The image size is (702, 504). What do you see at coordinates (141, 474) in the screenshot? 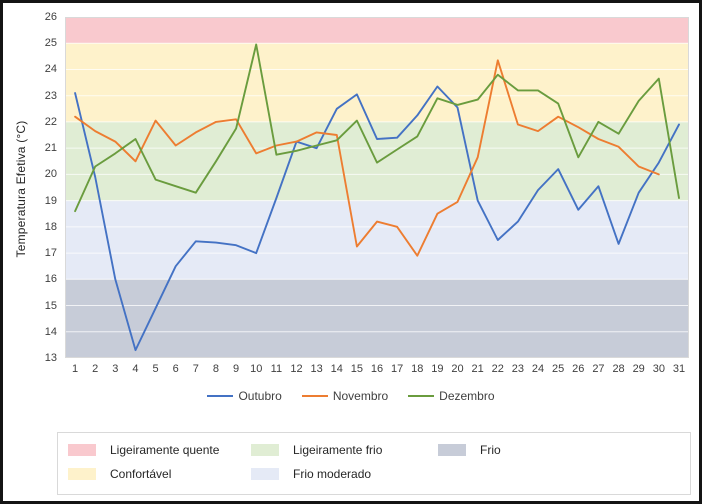
I see `band-label: Confortável` at bounding box center [141, 474].